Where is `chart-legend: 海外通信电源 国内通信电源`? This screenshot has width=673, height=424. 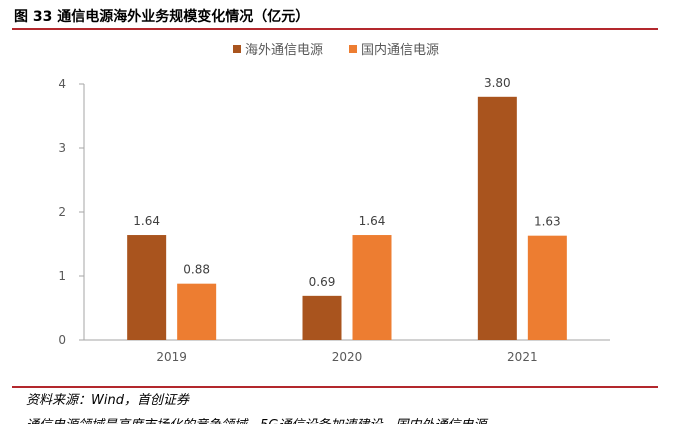 chart-legend: 海外通信电源 国内通信电源 is located at coordinates (336, 50).